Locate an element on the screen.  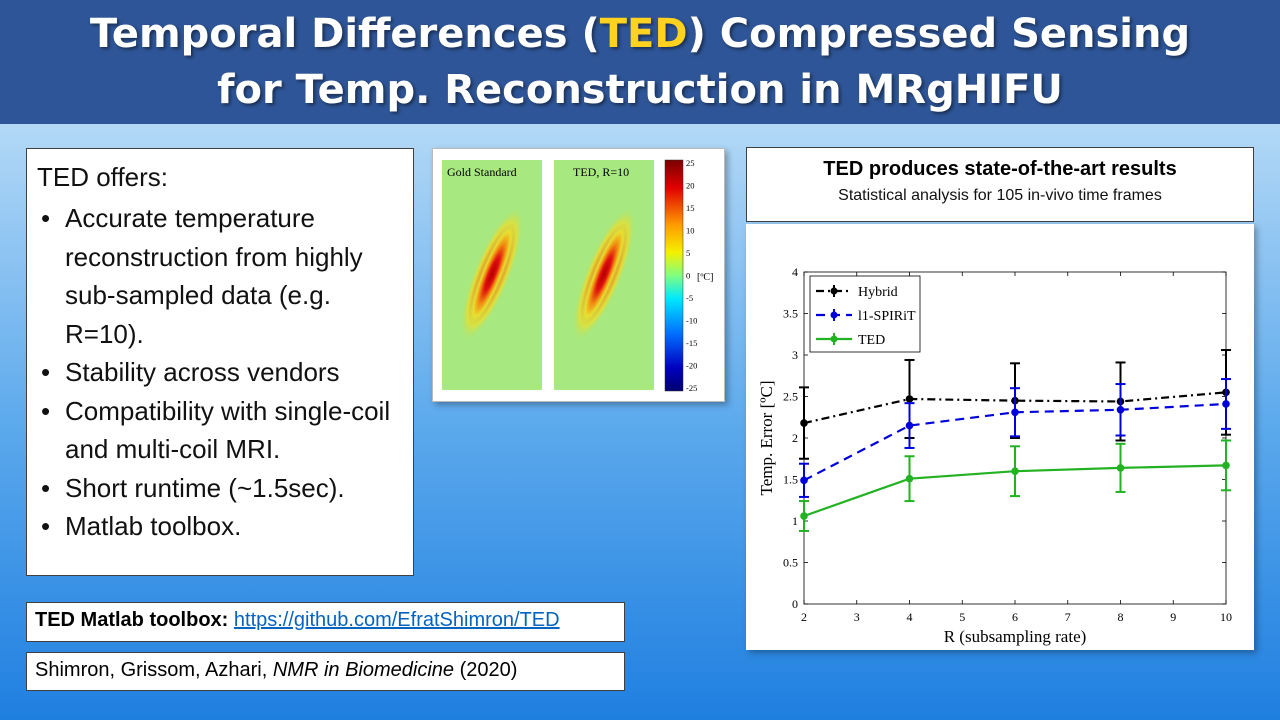
gold-standard-label: Gold Standard is located at coordinates (482, 172).